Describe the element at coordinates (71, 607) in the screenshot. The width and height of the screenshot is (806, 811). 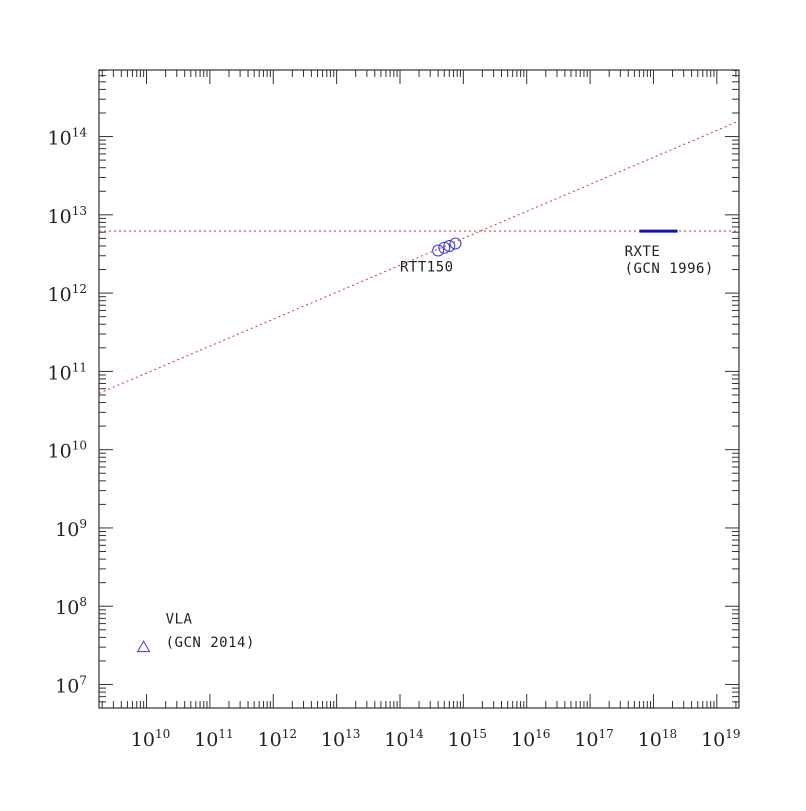
I see `y-tick-label: 108` at that location.